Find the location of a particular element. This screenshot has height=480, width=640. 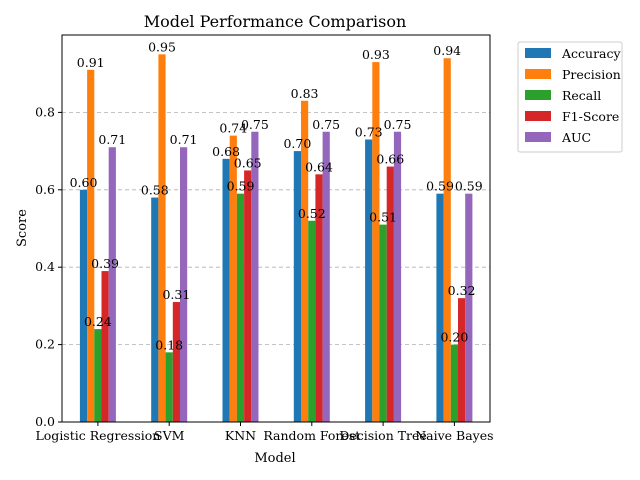

bar-value-label: 0.65 is located at coordinates (248, 162).